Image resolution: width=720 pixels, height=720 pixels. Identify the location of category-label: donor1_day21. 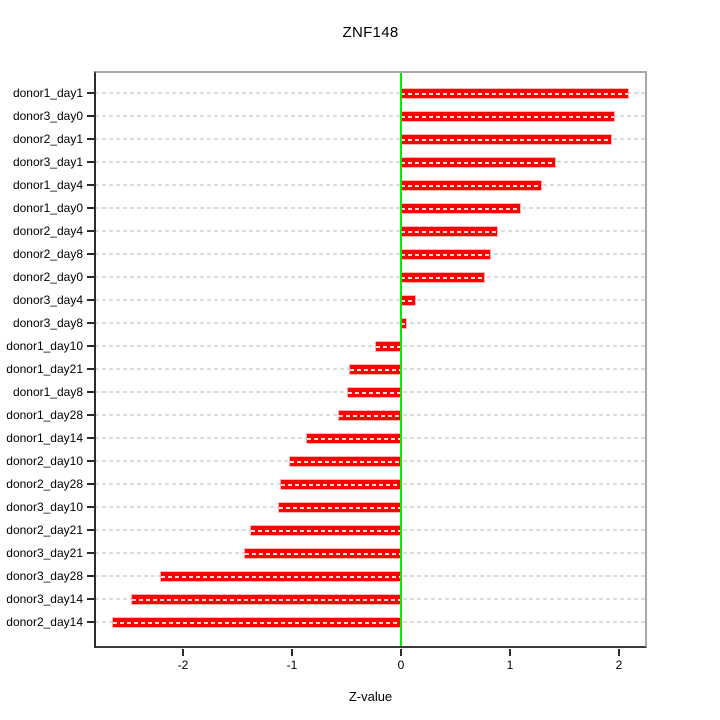
(44, 369).